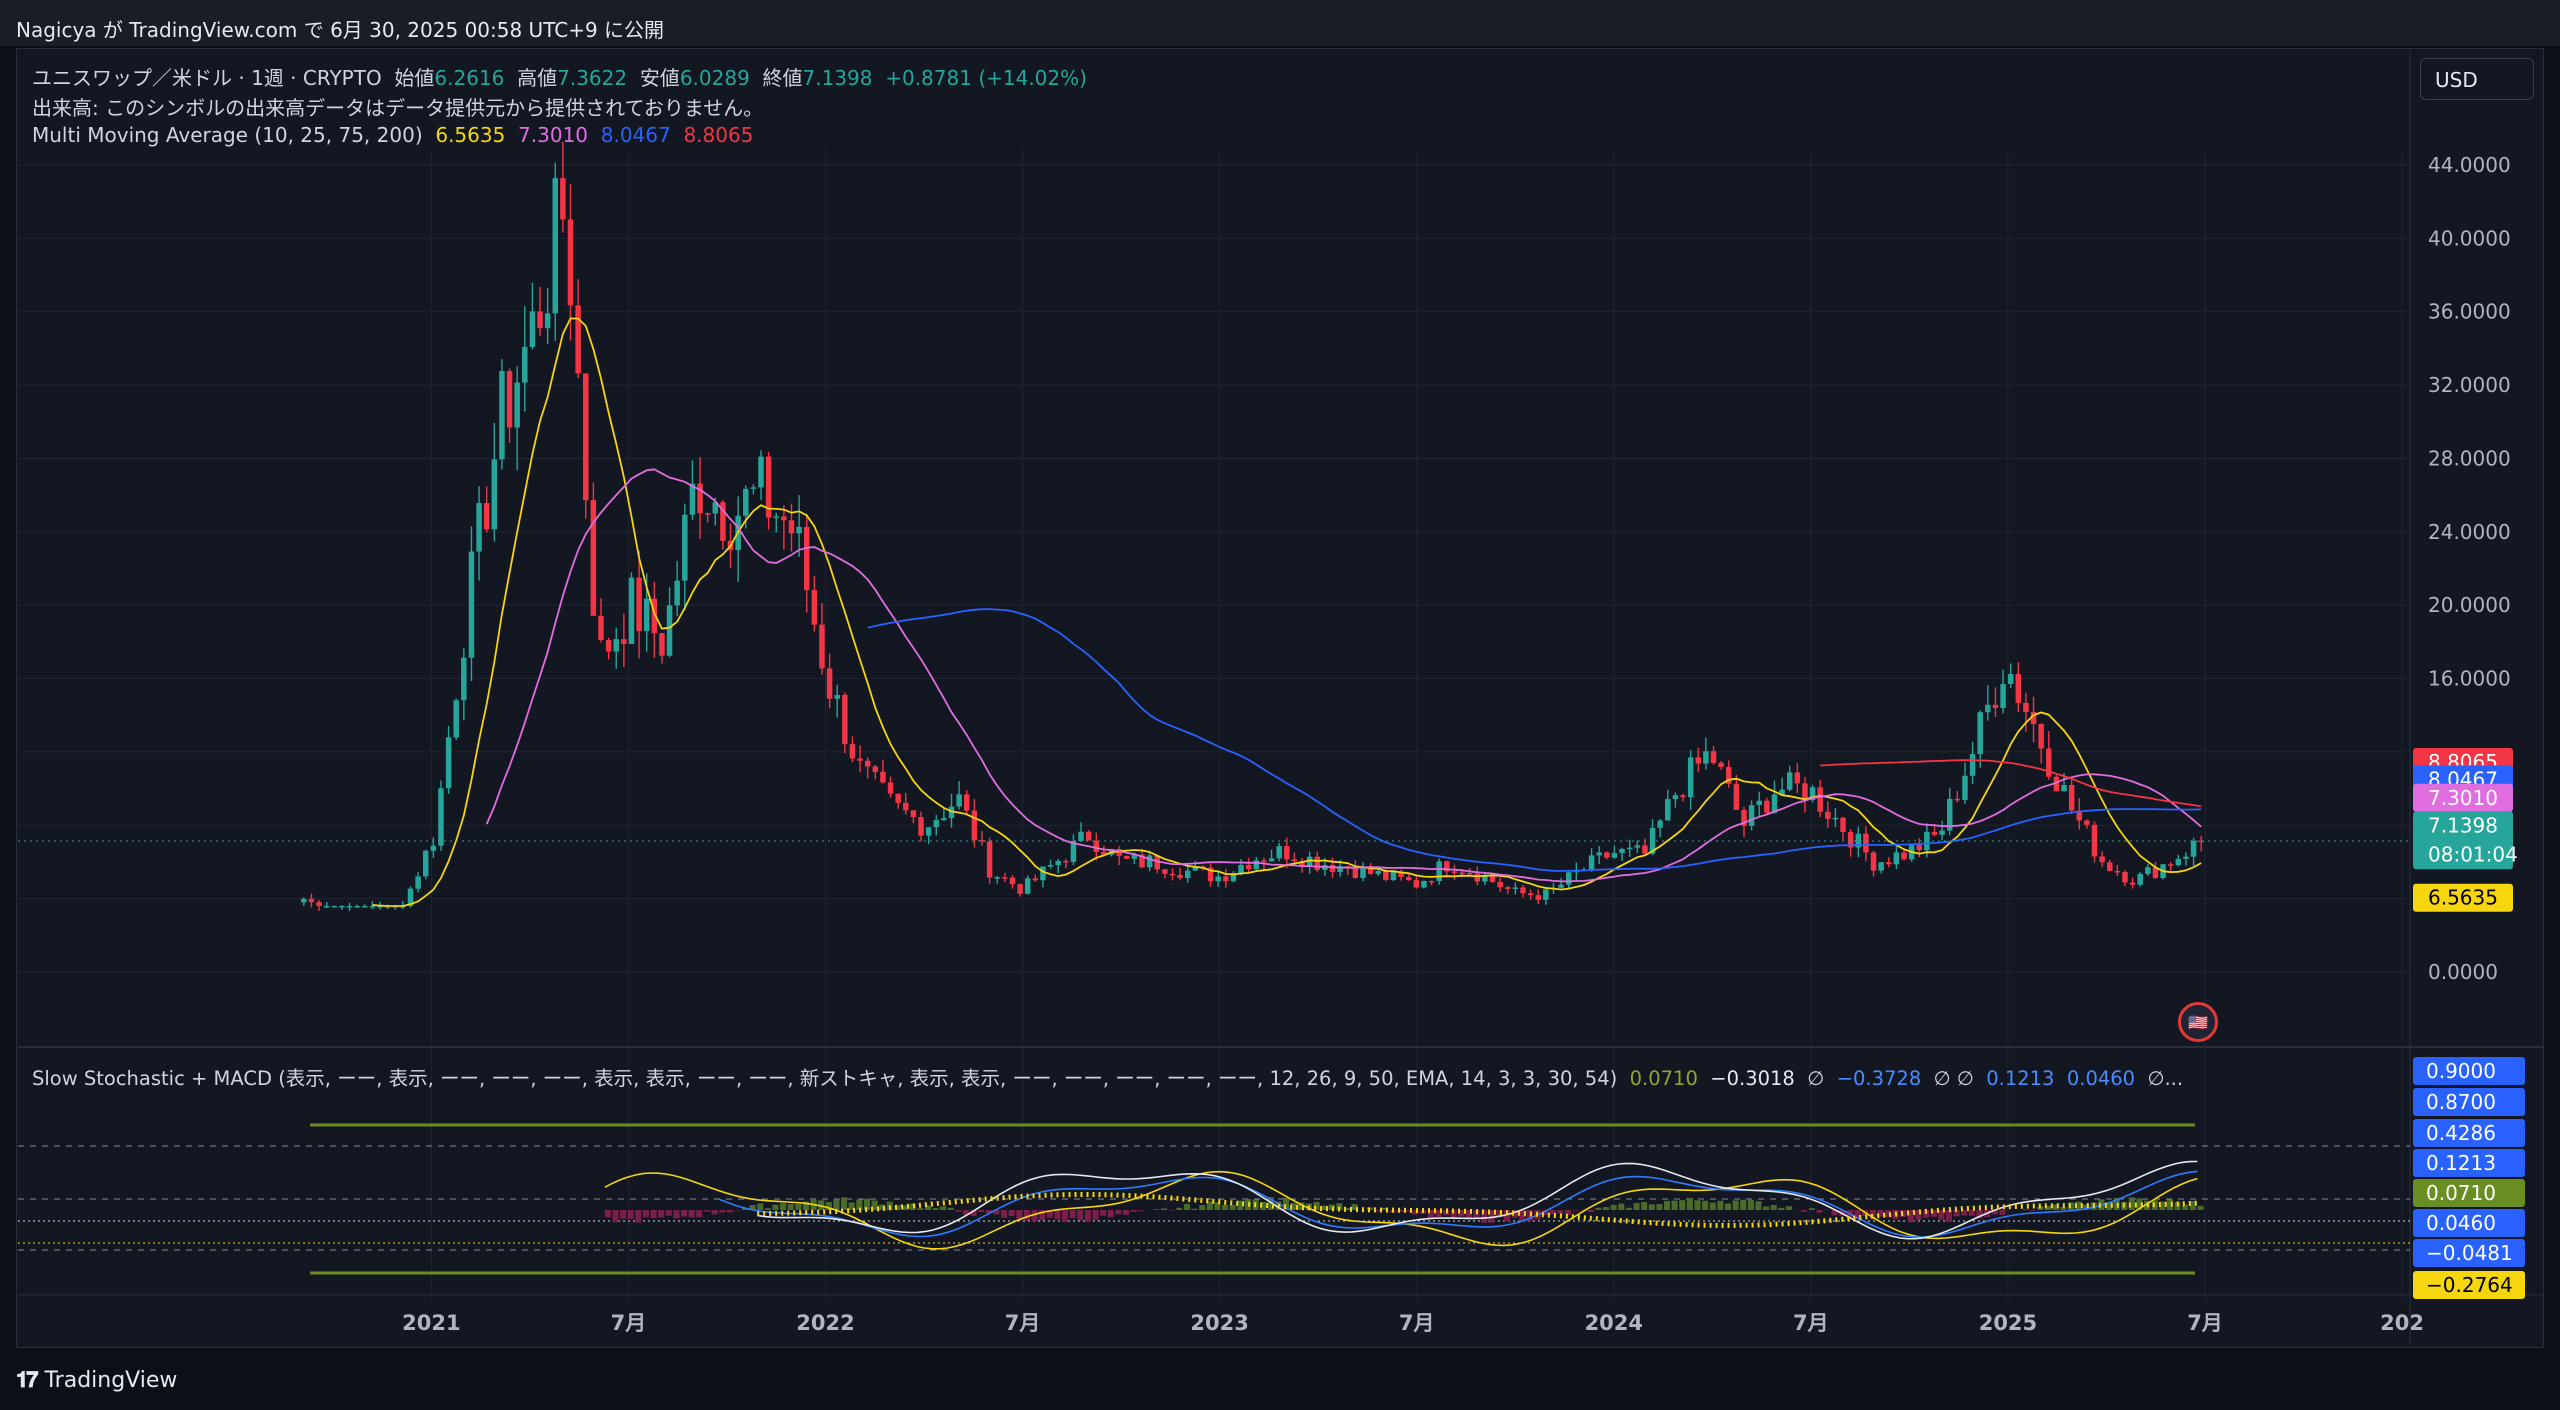  Describe the element at coordinates (2469, 238) in the screenshot. I see `price-axis-label: 40.0000` at that location.